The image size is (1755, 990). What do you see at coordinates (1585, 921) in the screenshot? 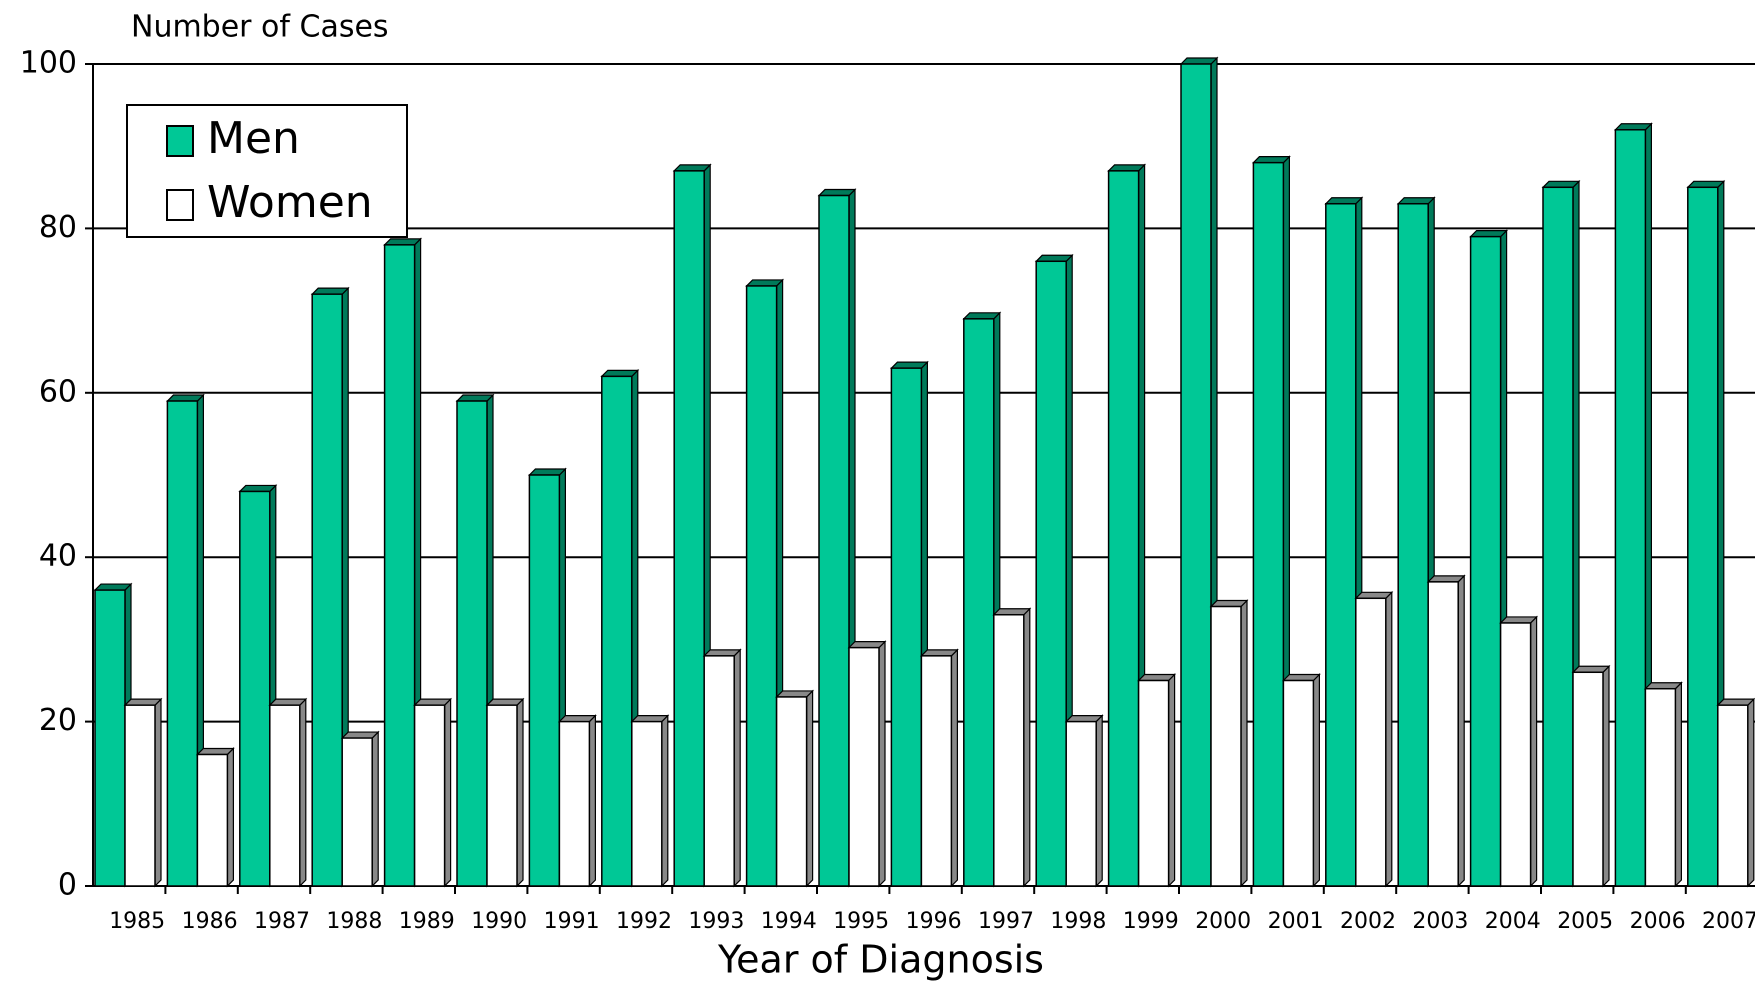
I see `x-tick-label: 2005` at bounding box center [1585, 921].